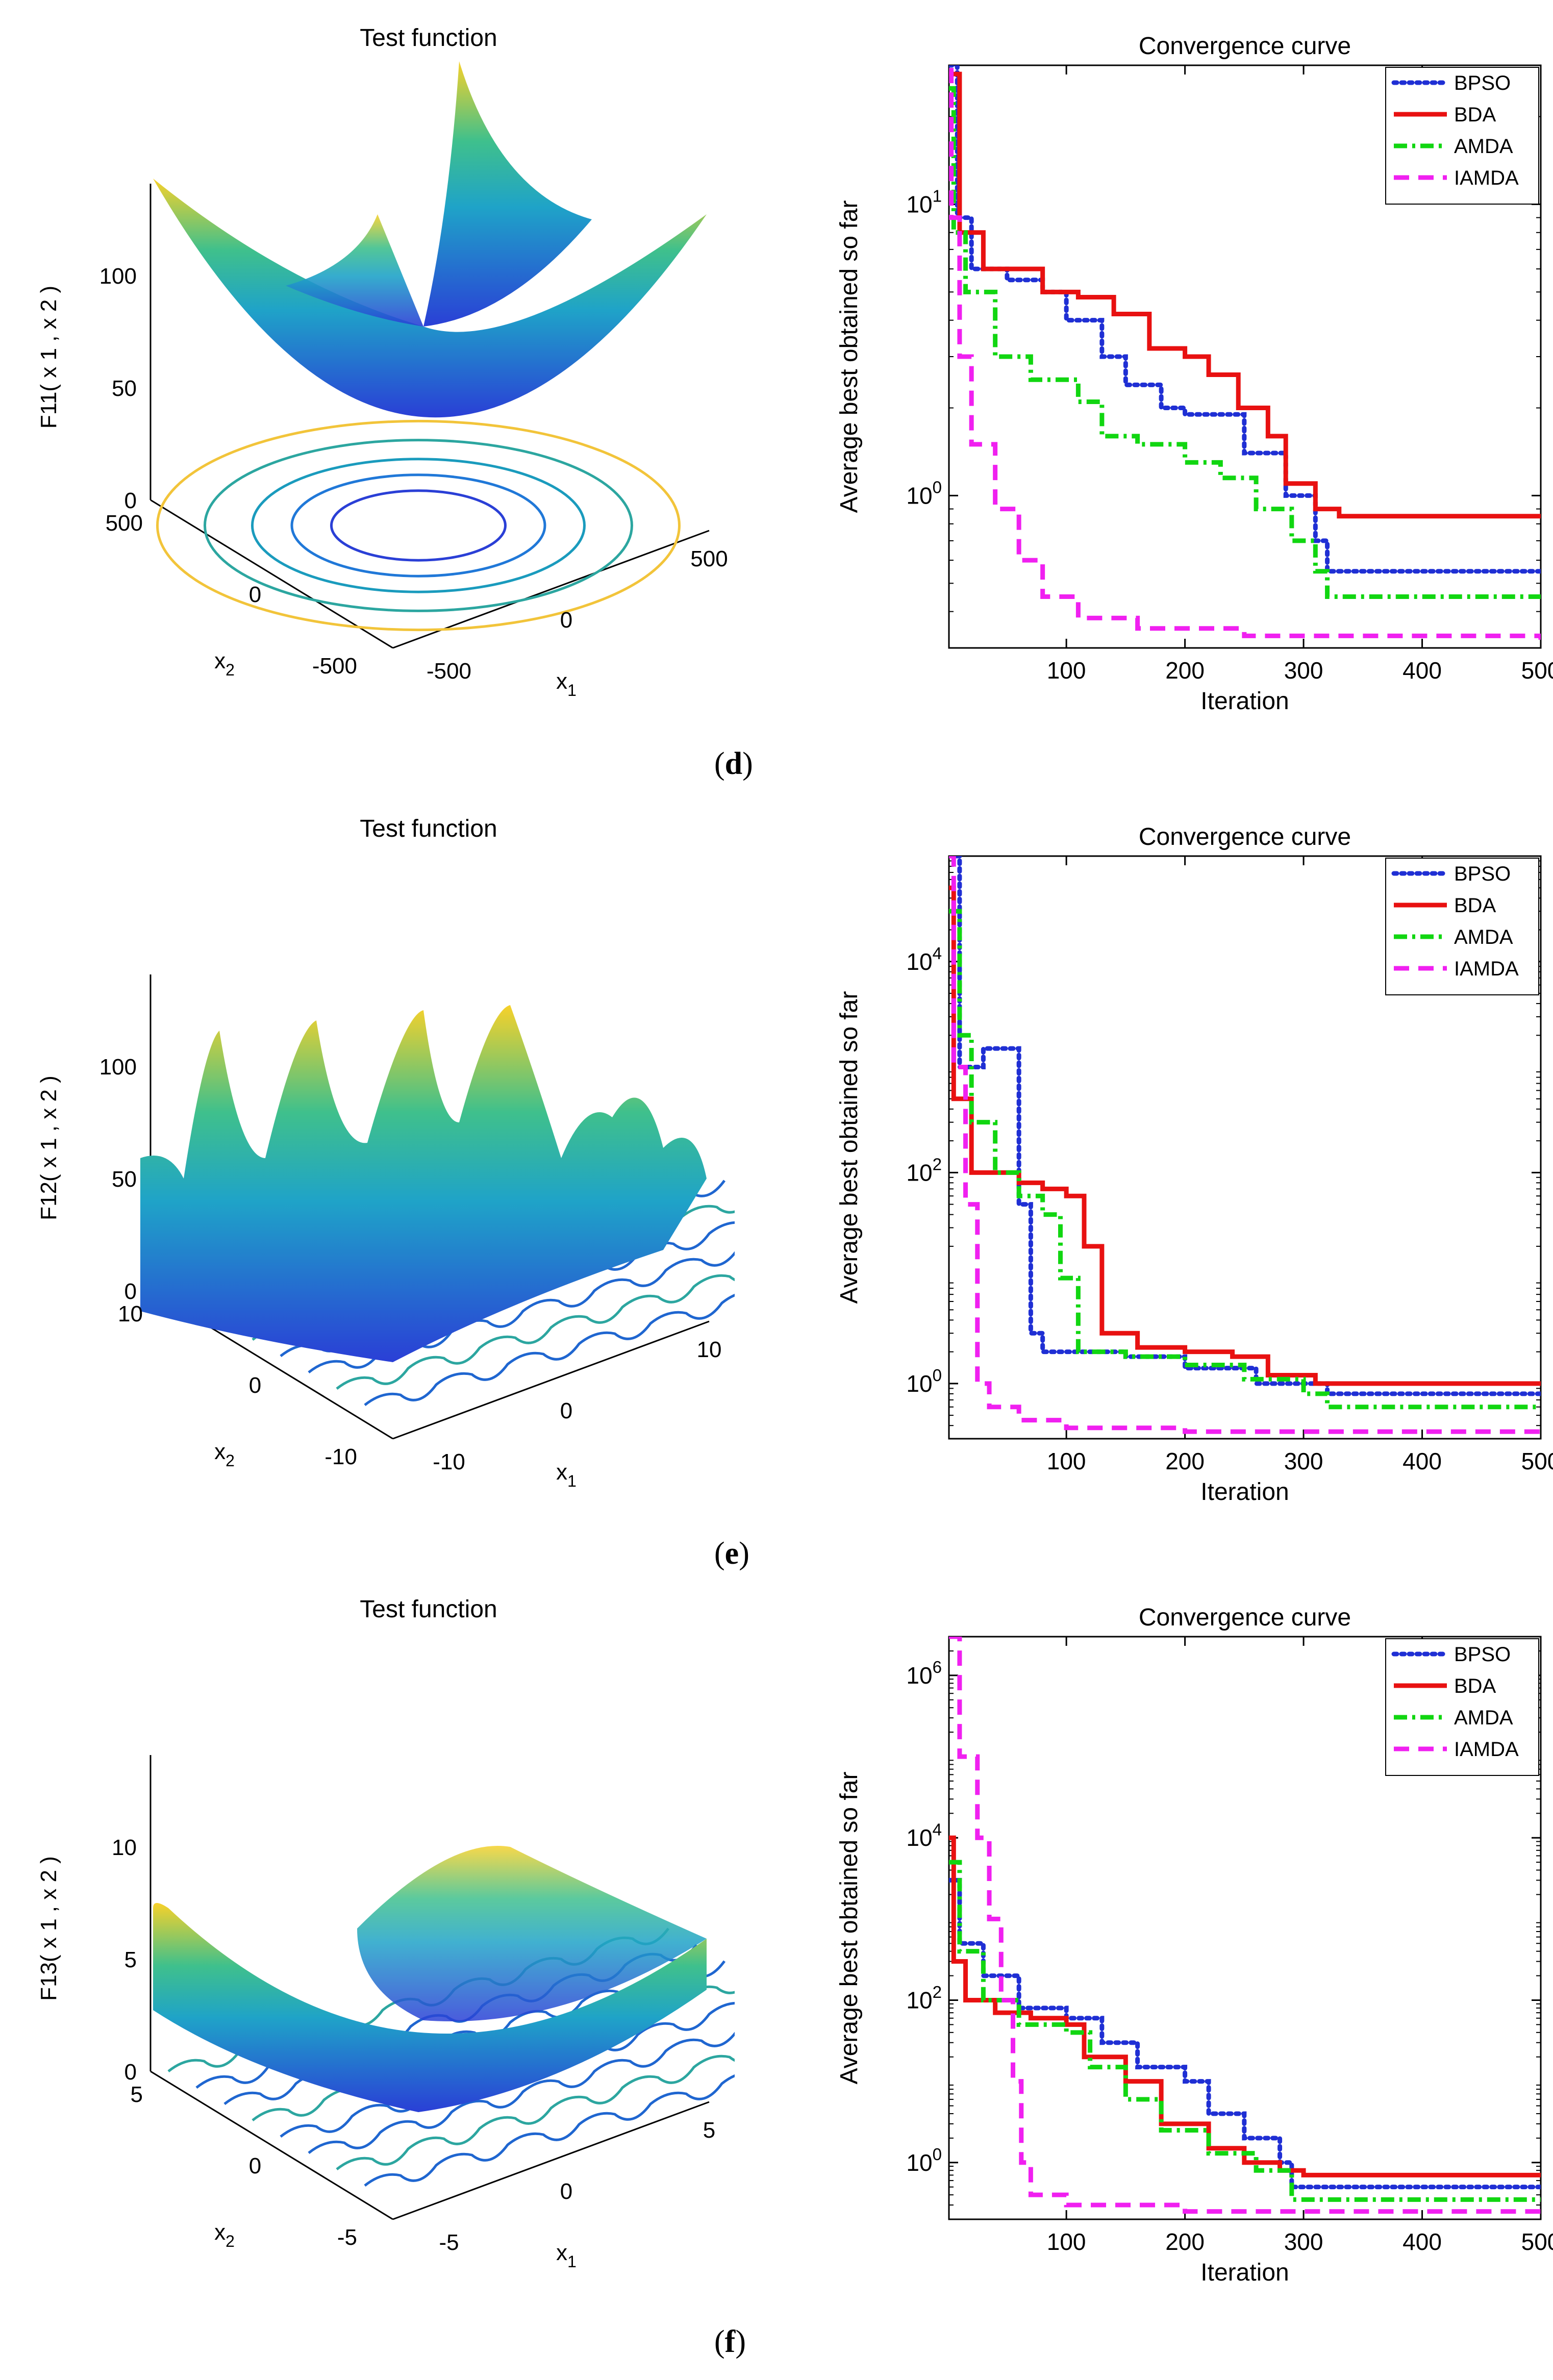  I want to click on y-tick-label: -5, so click(347, 2237).